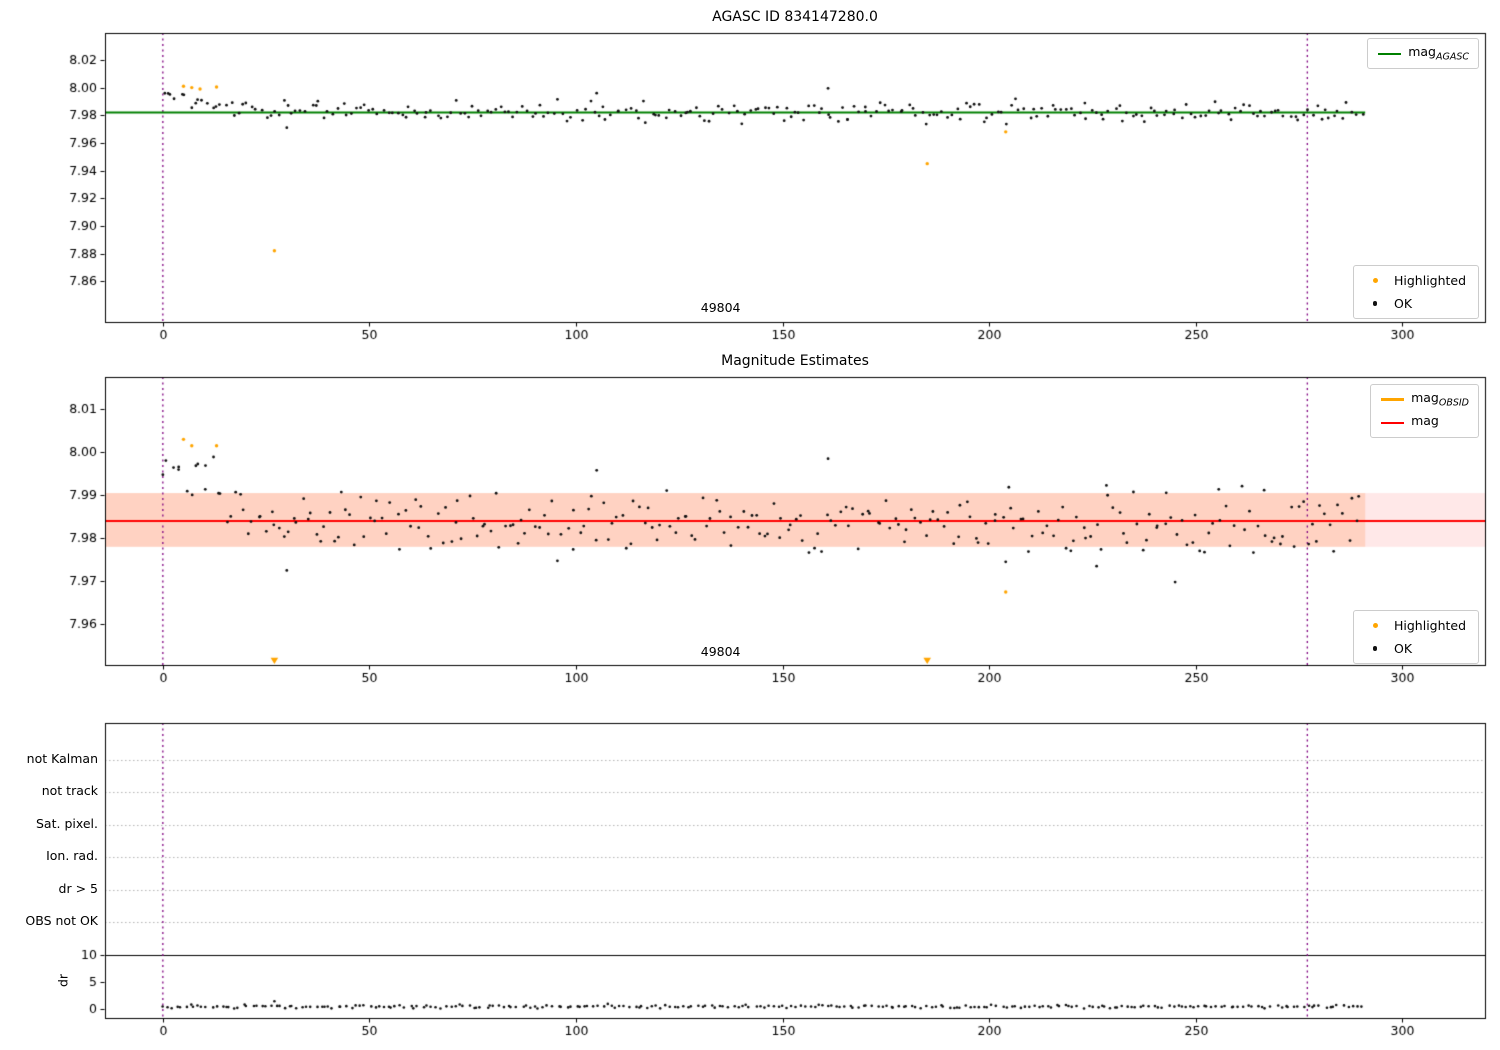  I want to click on middle-plot-marker-legend: Highlighted OK, so click(1416, 637).